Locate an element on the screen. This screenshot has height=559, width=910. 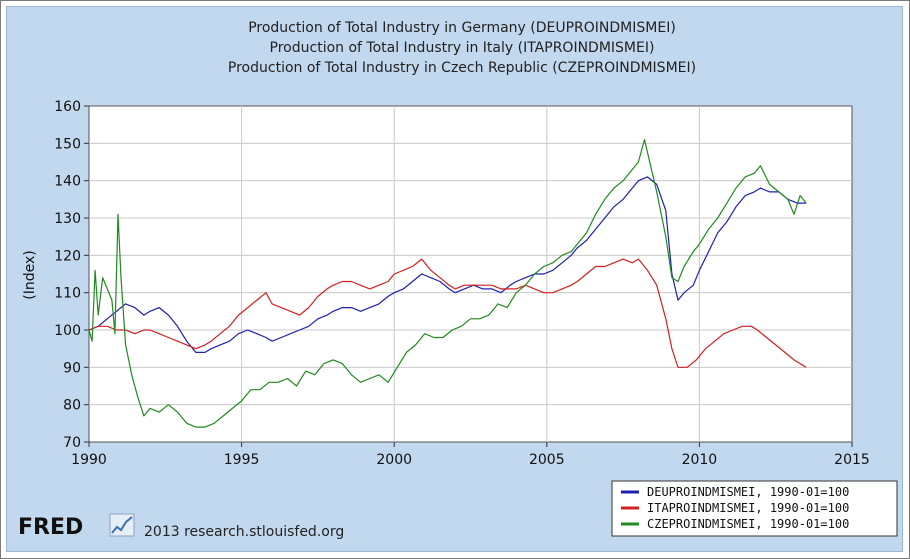
x-tick-label: 2000 is located at coordinates (394, 460).